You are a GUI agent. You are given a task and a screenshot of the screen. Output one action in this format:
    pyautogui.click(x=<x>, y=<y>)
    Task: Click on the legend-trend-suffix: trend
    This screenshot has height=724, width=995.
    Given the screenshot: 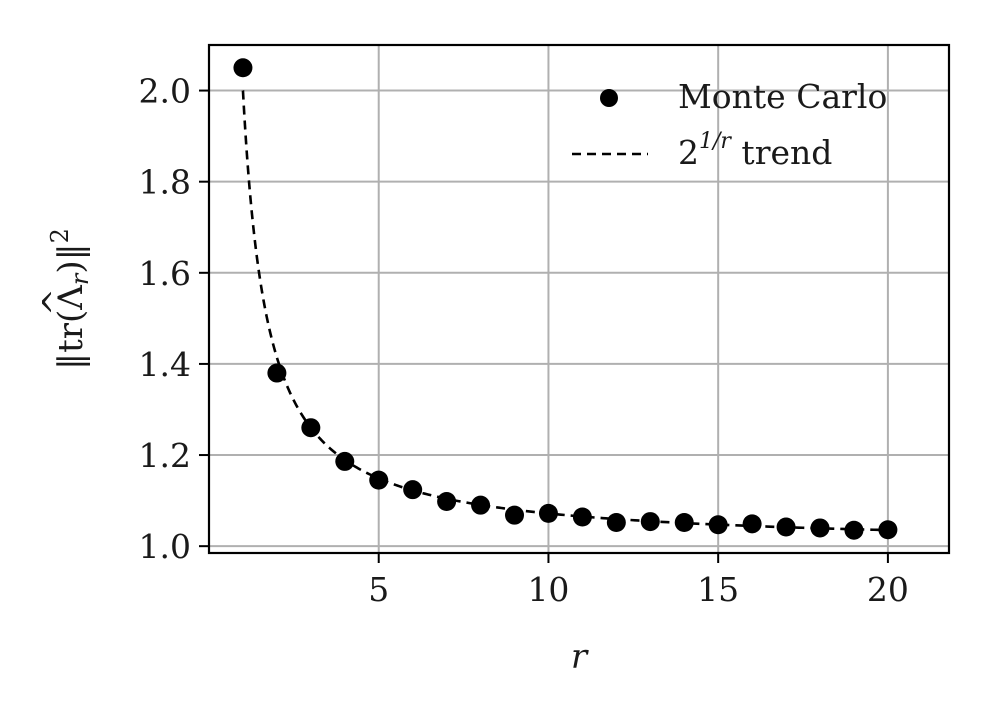 What is the action you would take?
    pyautogui.click(x=781, y=152)
    